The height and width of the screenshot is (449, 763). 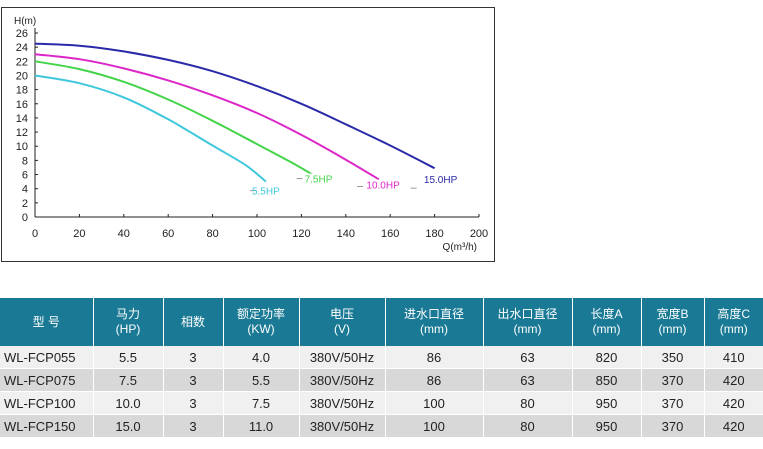 What do you see at coordinates (433, 314) in the screenshot?
I see `column-header-text: 进水口直径` at bounding box center [433, 314].